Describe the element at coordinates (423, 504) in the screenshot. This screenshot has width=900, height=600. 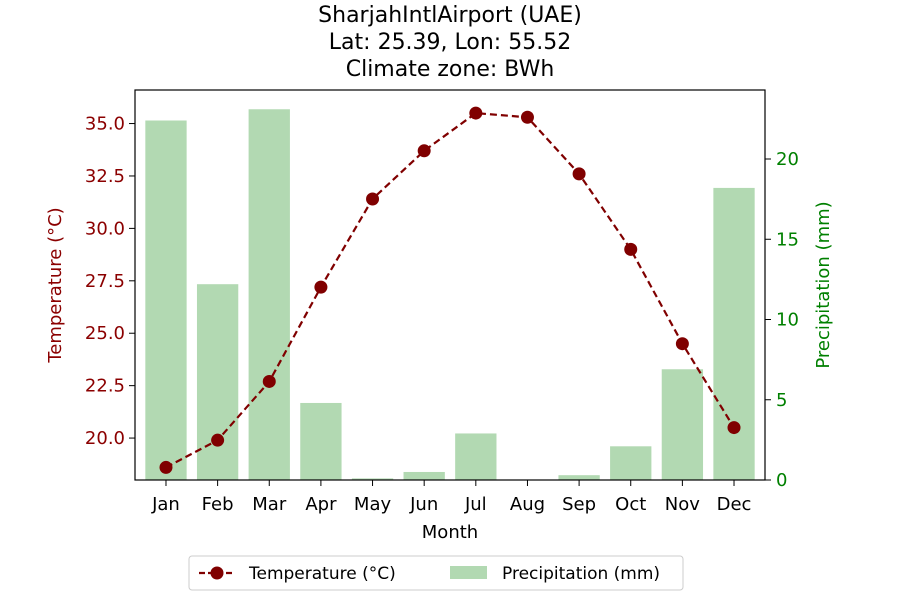
I see `month-tick-label: Jun` at that location.